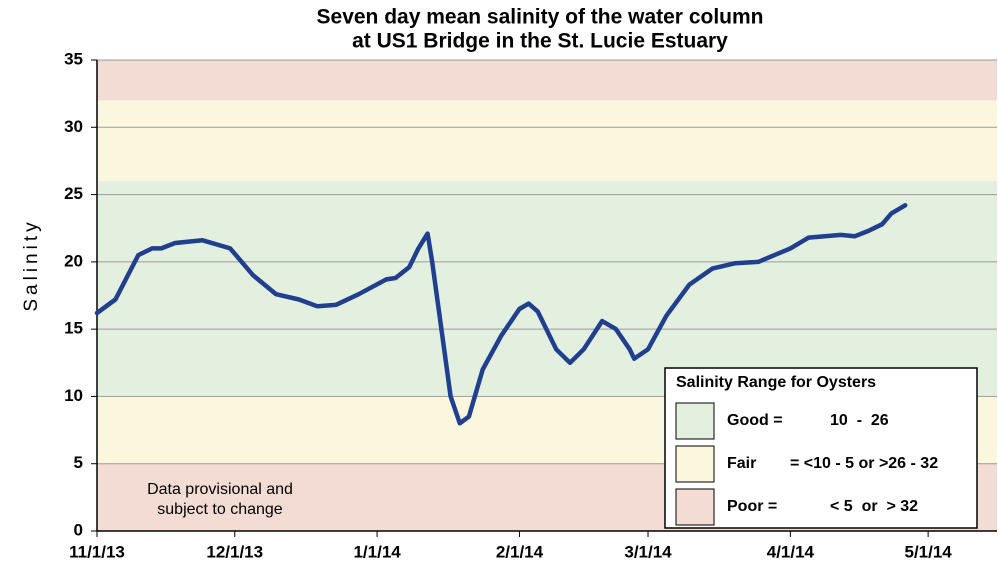 Image resolution: width=998 pixels, height=565 pixels. Describe the element at coordinates (928, 551) in the screenshot. I see `x-tick-label: 5/1/14` at that location.